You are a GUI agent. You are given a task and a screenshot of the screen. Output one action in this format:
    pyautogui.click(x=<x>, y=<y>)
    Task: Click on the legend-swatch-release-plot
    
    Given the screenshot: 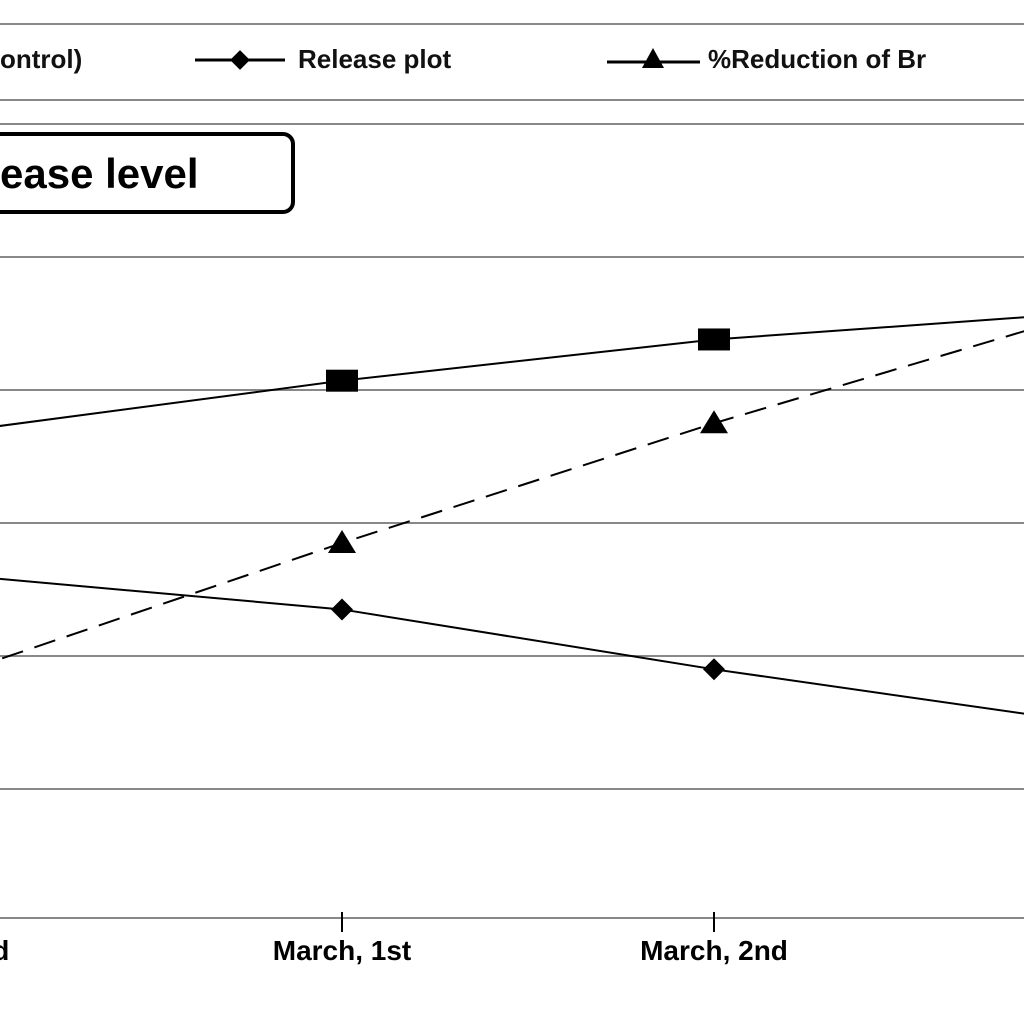 What is the action you would take?
    pyautogui.click(x=240, y=60)
    